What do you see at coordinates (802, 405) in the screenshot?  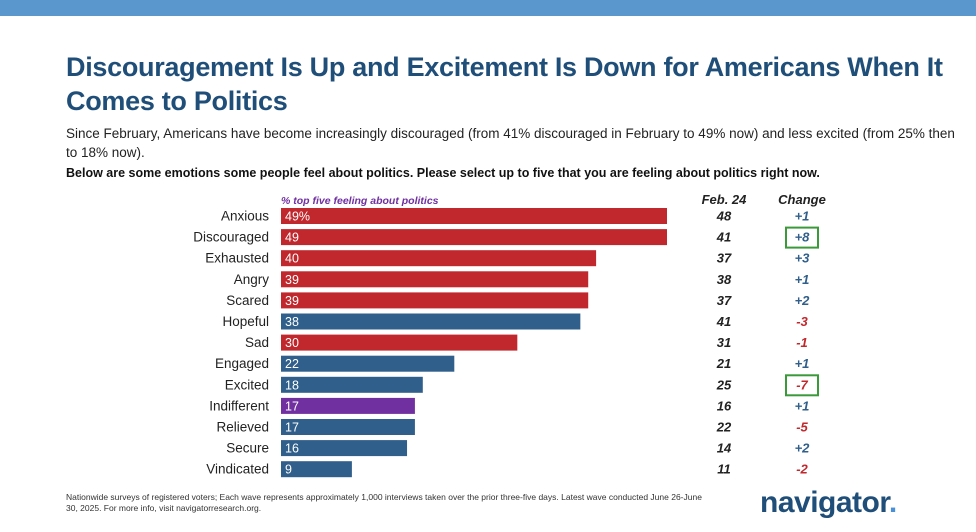 I see `change-value-indifferent: +1` at bounding box center [802, 405].